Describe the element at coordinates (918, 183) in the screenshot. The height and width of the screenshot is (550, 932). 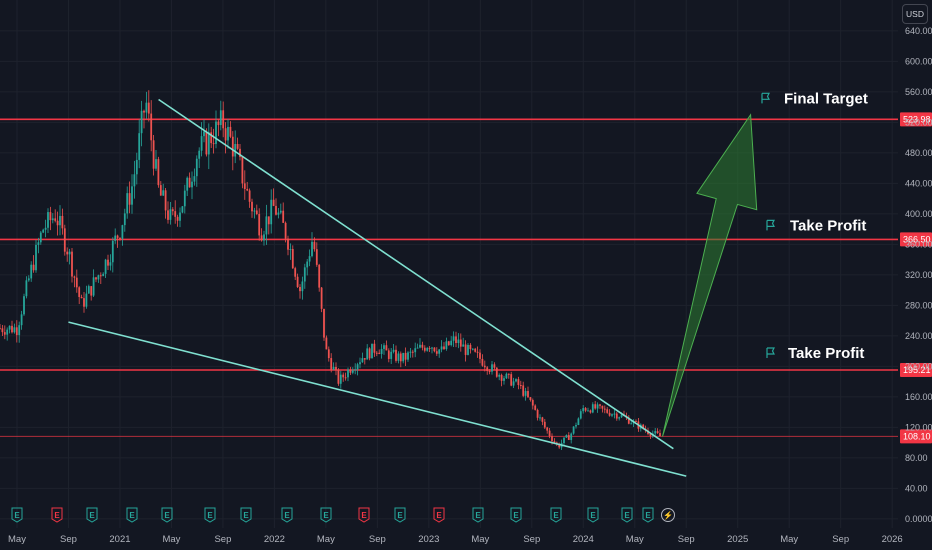
I see `price-tick-label: 440.00` at that location.